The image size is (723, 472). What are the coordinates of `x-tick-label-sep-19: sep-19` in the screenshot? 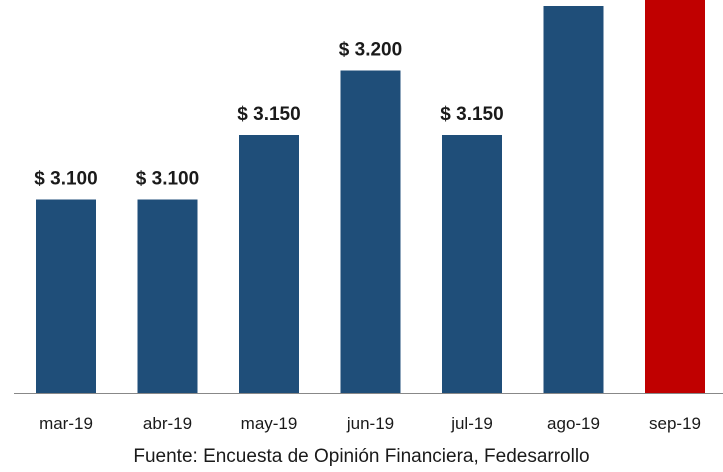 It's located at (675, 423).